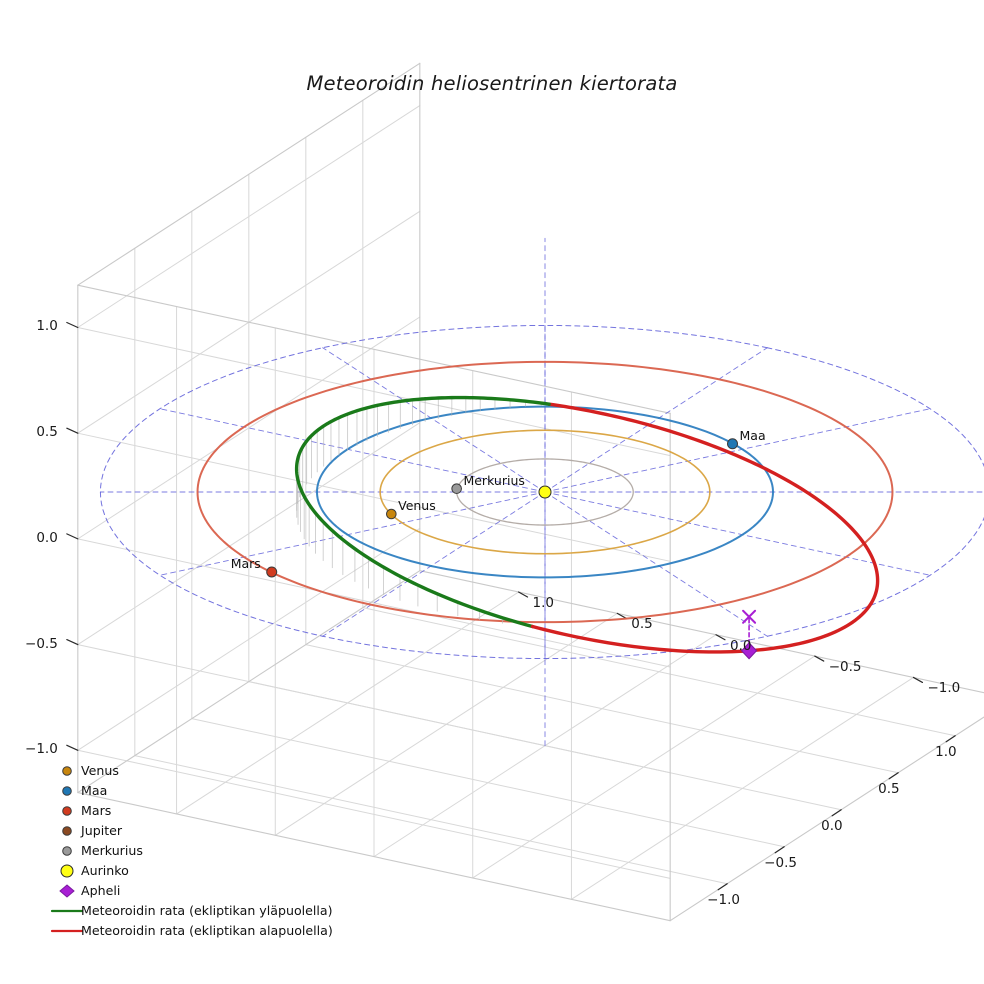 This screenshot has width=984, height=984. What do you see at coordinates (543, 603) in the screenshot?
I see `y-tick-label-4: 1.0` at bounding box center [543, 603].